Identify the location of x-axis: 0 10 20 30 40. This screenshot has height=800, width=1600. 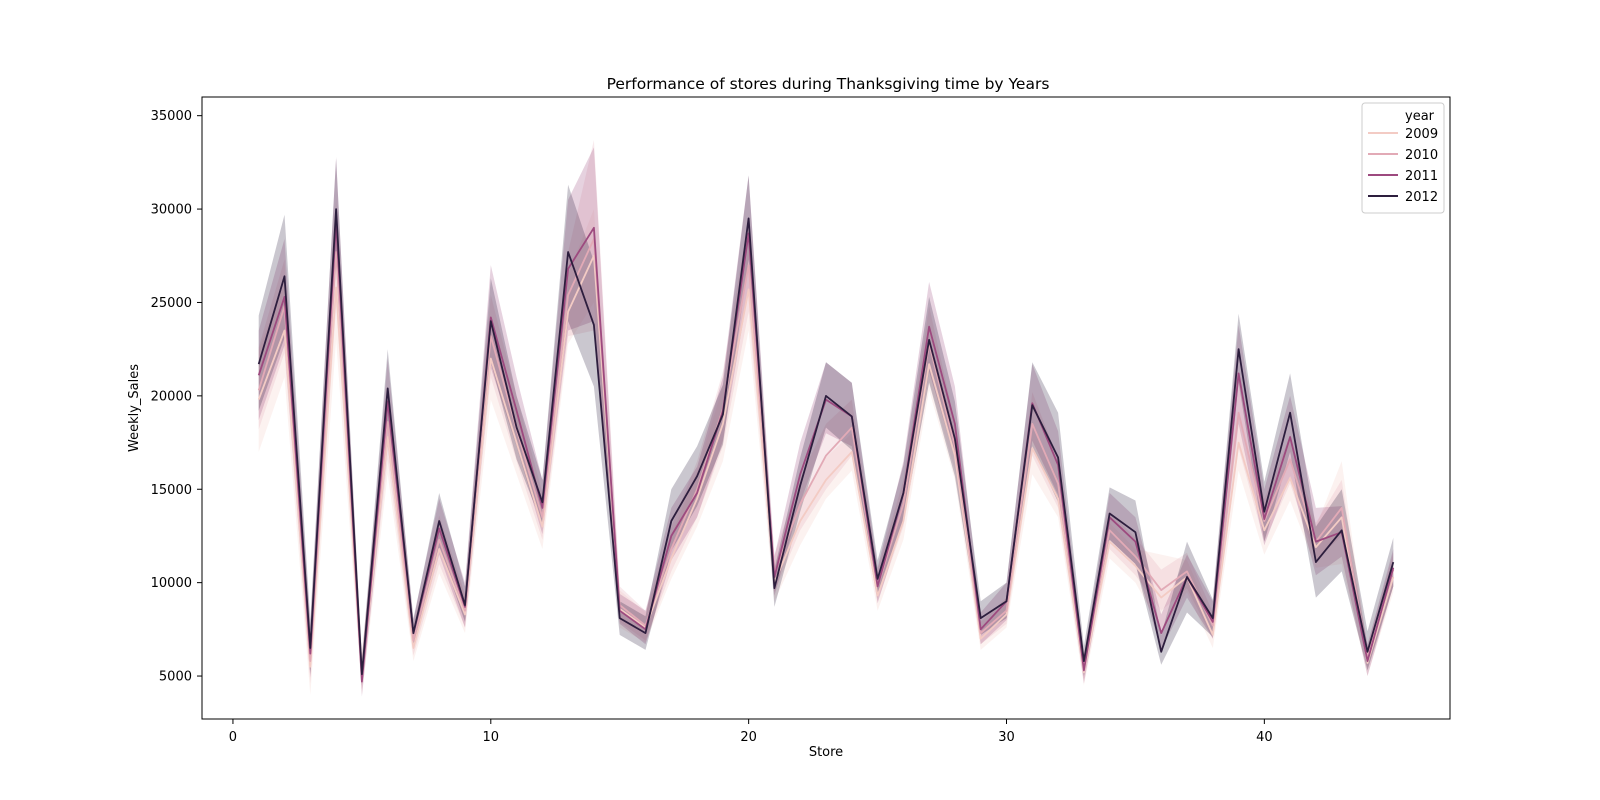
(751, 732).